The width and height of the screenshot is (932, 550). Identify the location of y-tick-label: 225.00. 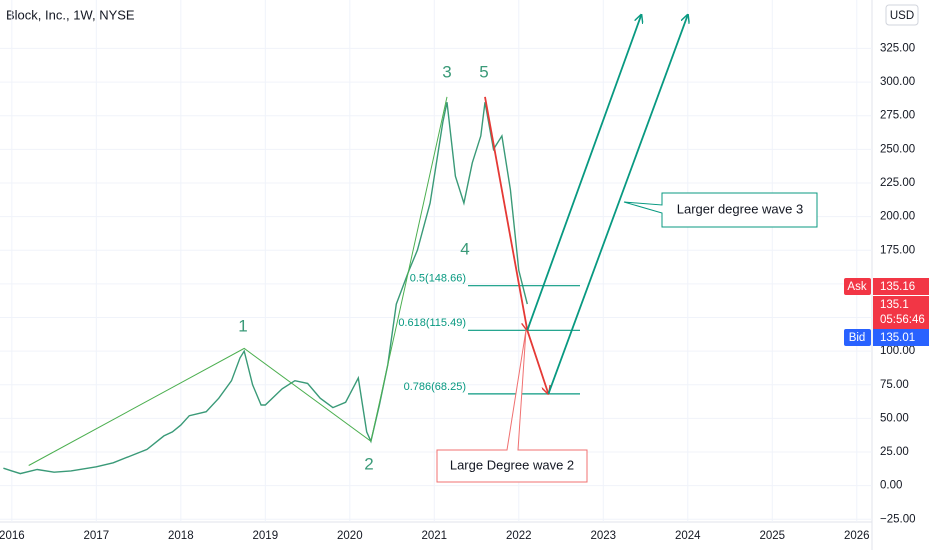
(897, 183).